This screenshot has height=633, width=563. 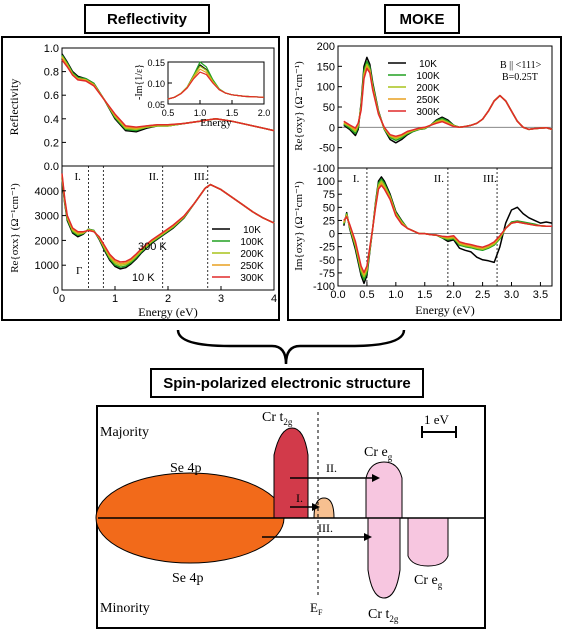 I want to click on im-sigma-xy-xlabel: Energy (eV), so click(x=444, y=310).